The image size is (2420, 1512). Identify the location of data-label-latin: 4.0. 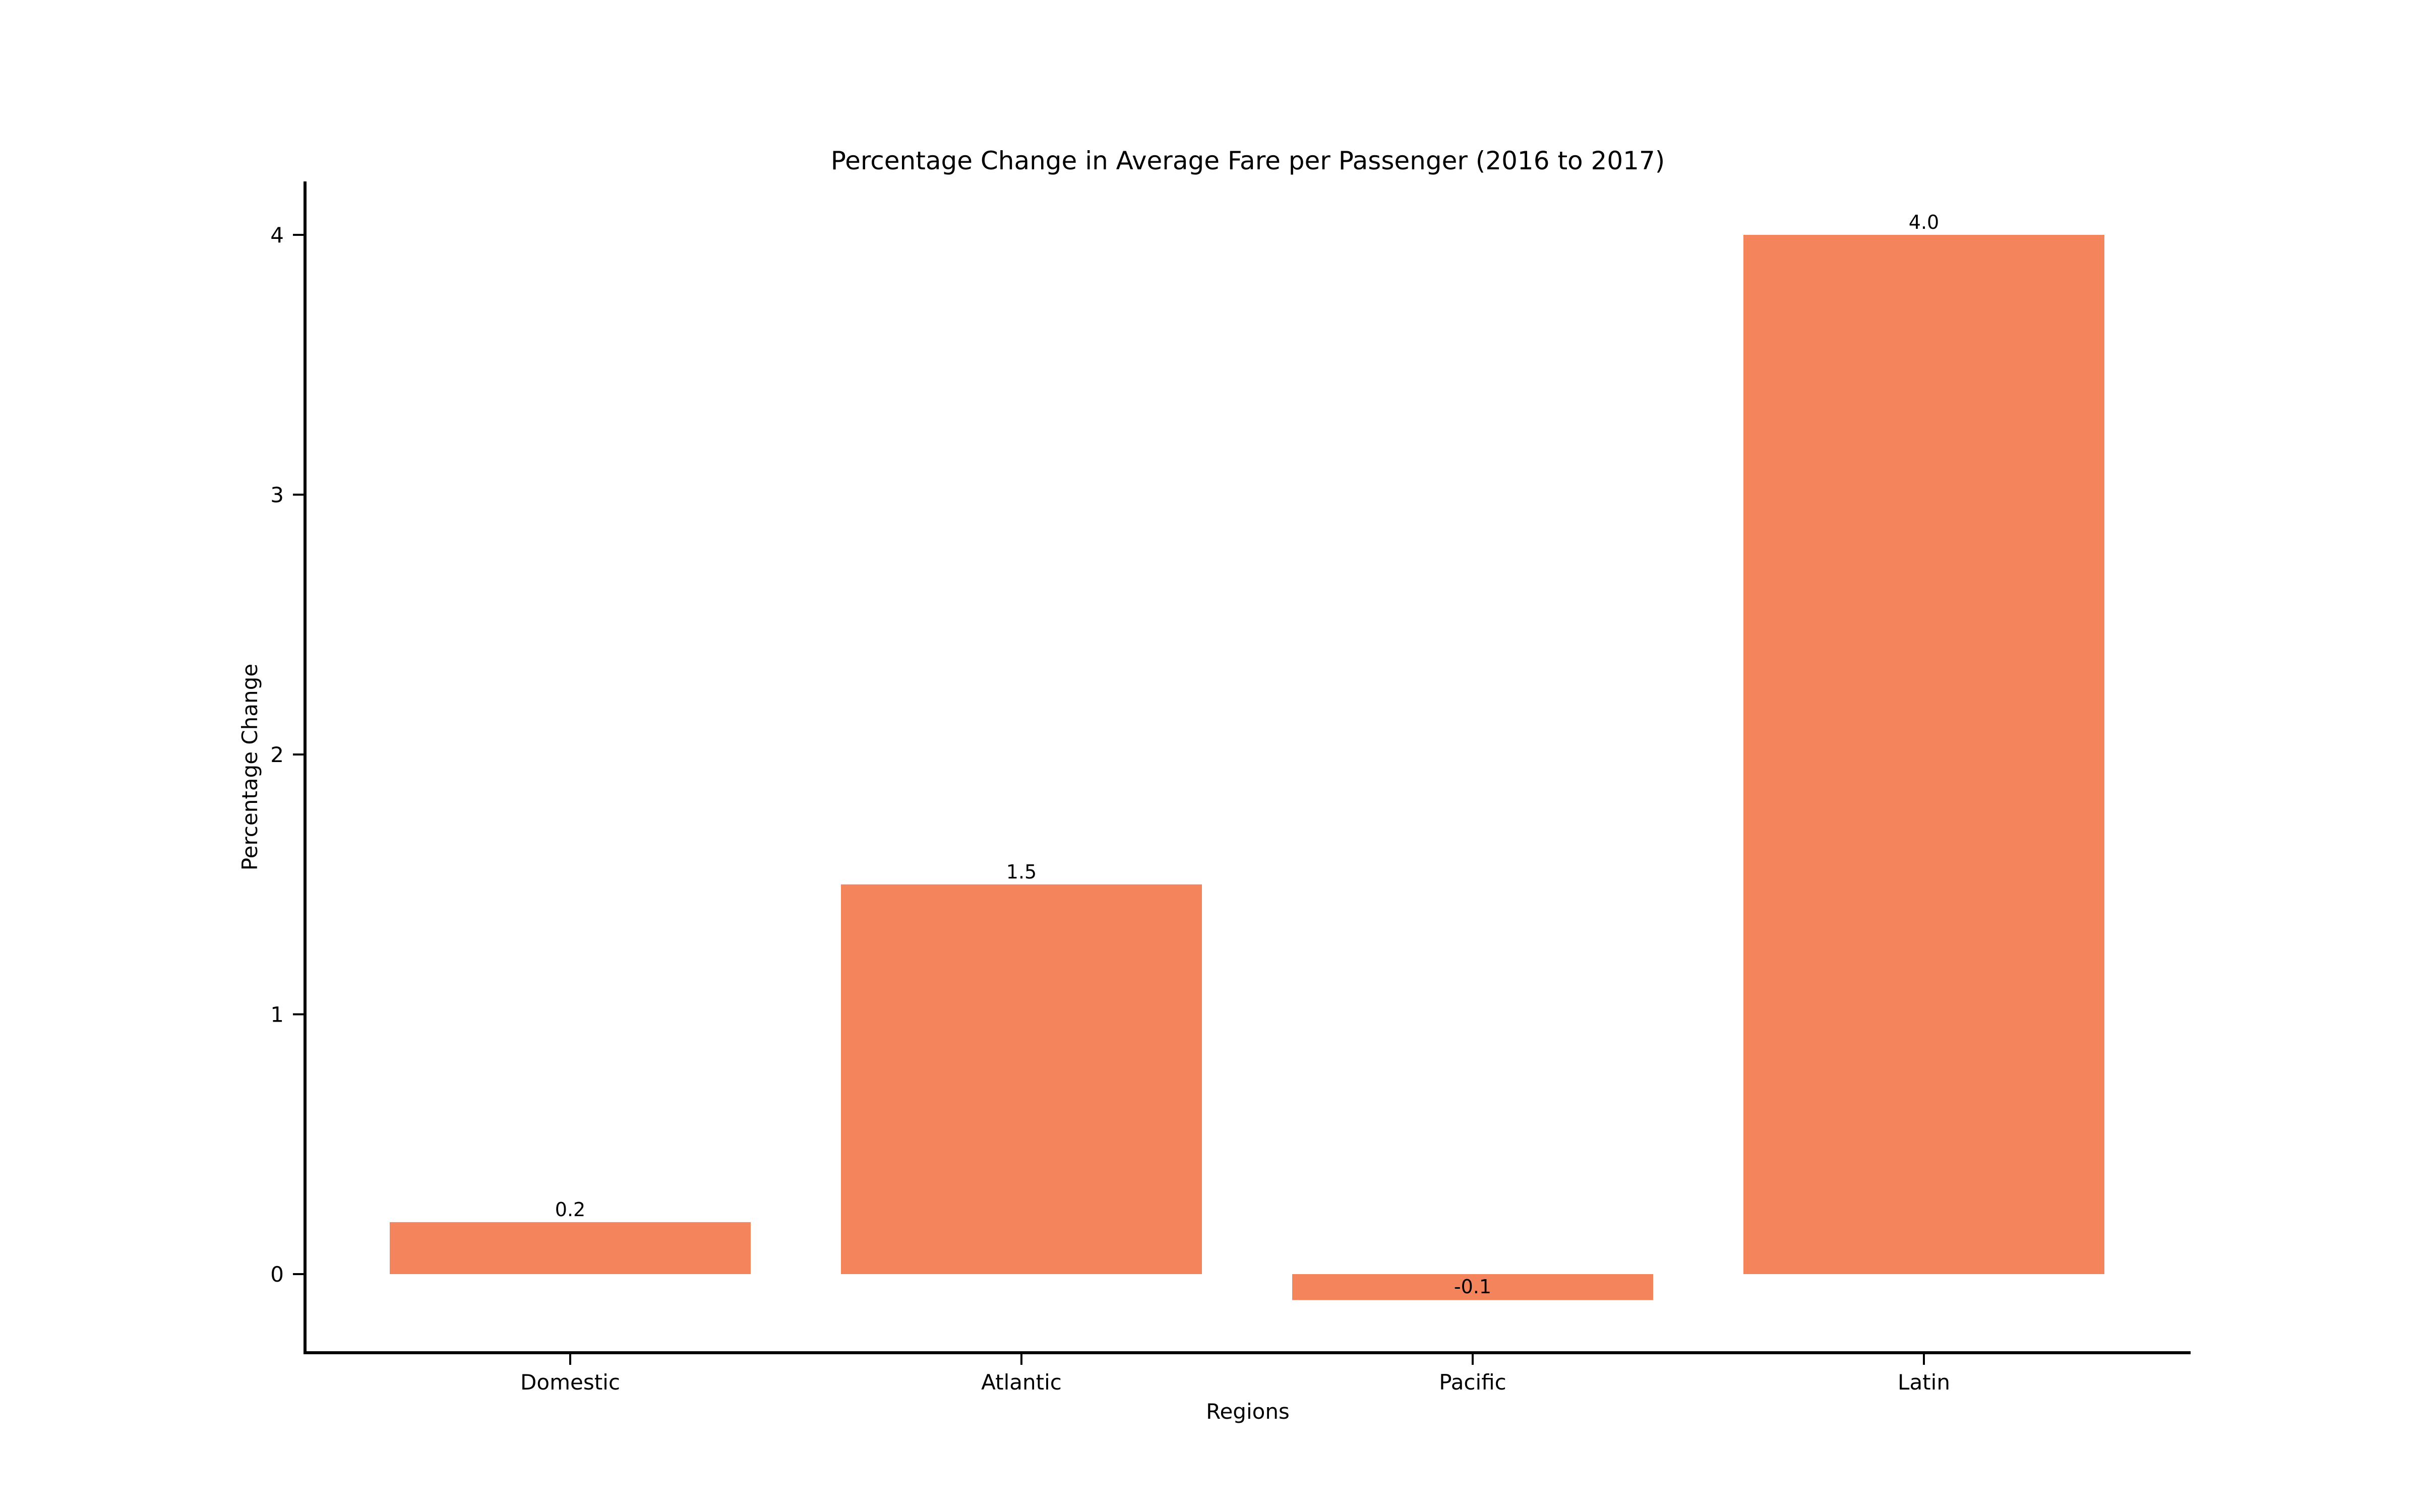
(1924, 222).